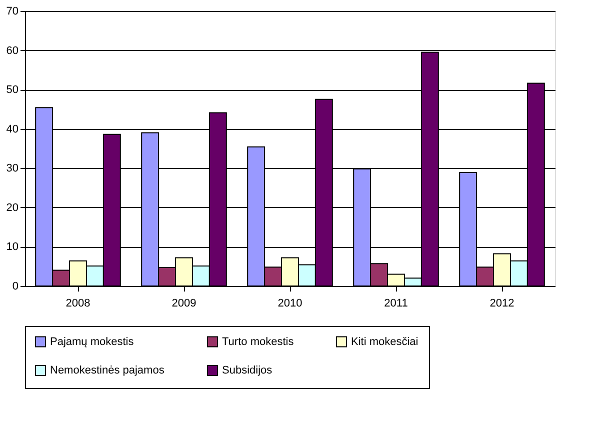 Image resolution: width=611 pixels, height=445 pixels. Describe the element at coordinates (12, 50) in the screenshot. I see `y-tick-label: 60` at that location.